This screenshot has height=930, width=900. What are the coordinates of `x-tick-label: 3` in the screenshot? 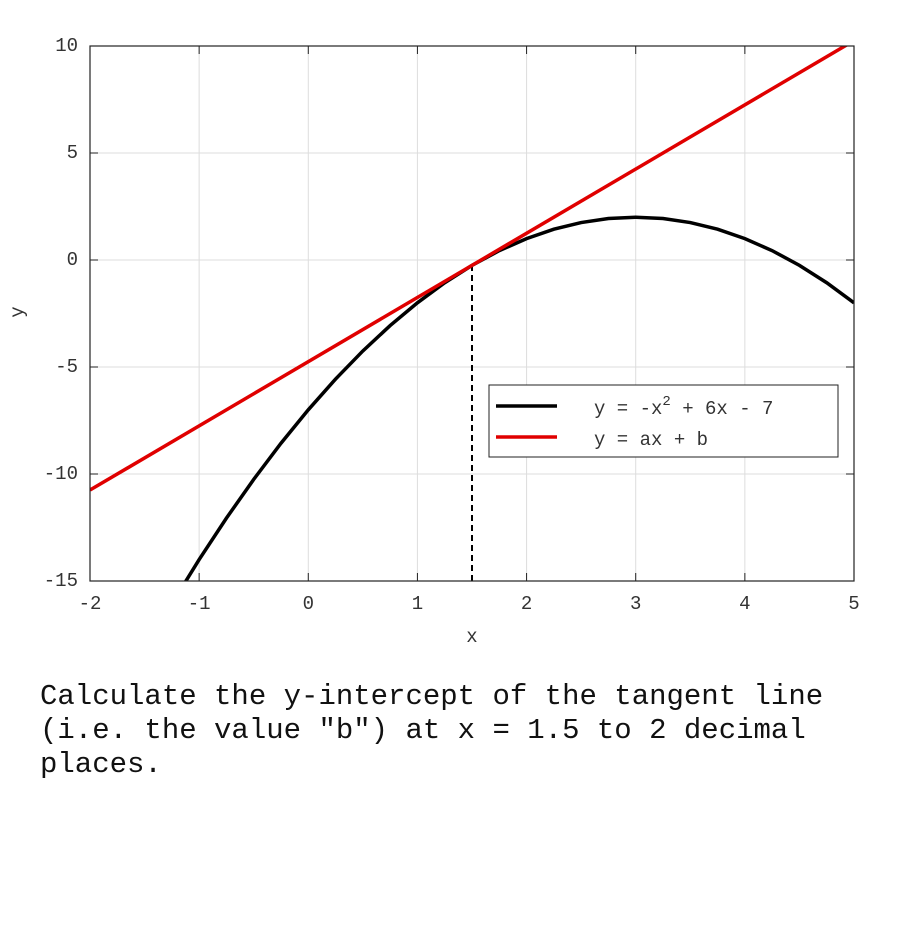 It's located at (635, 604).